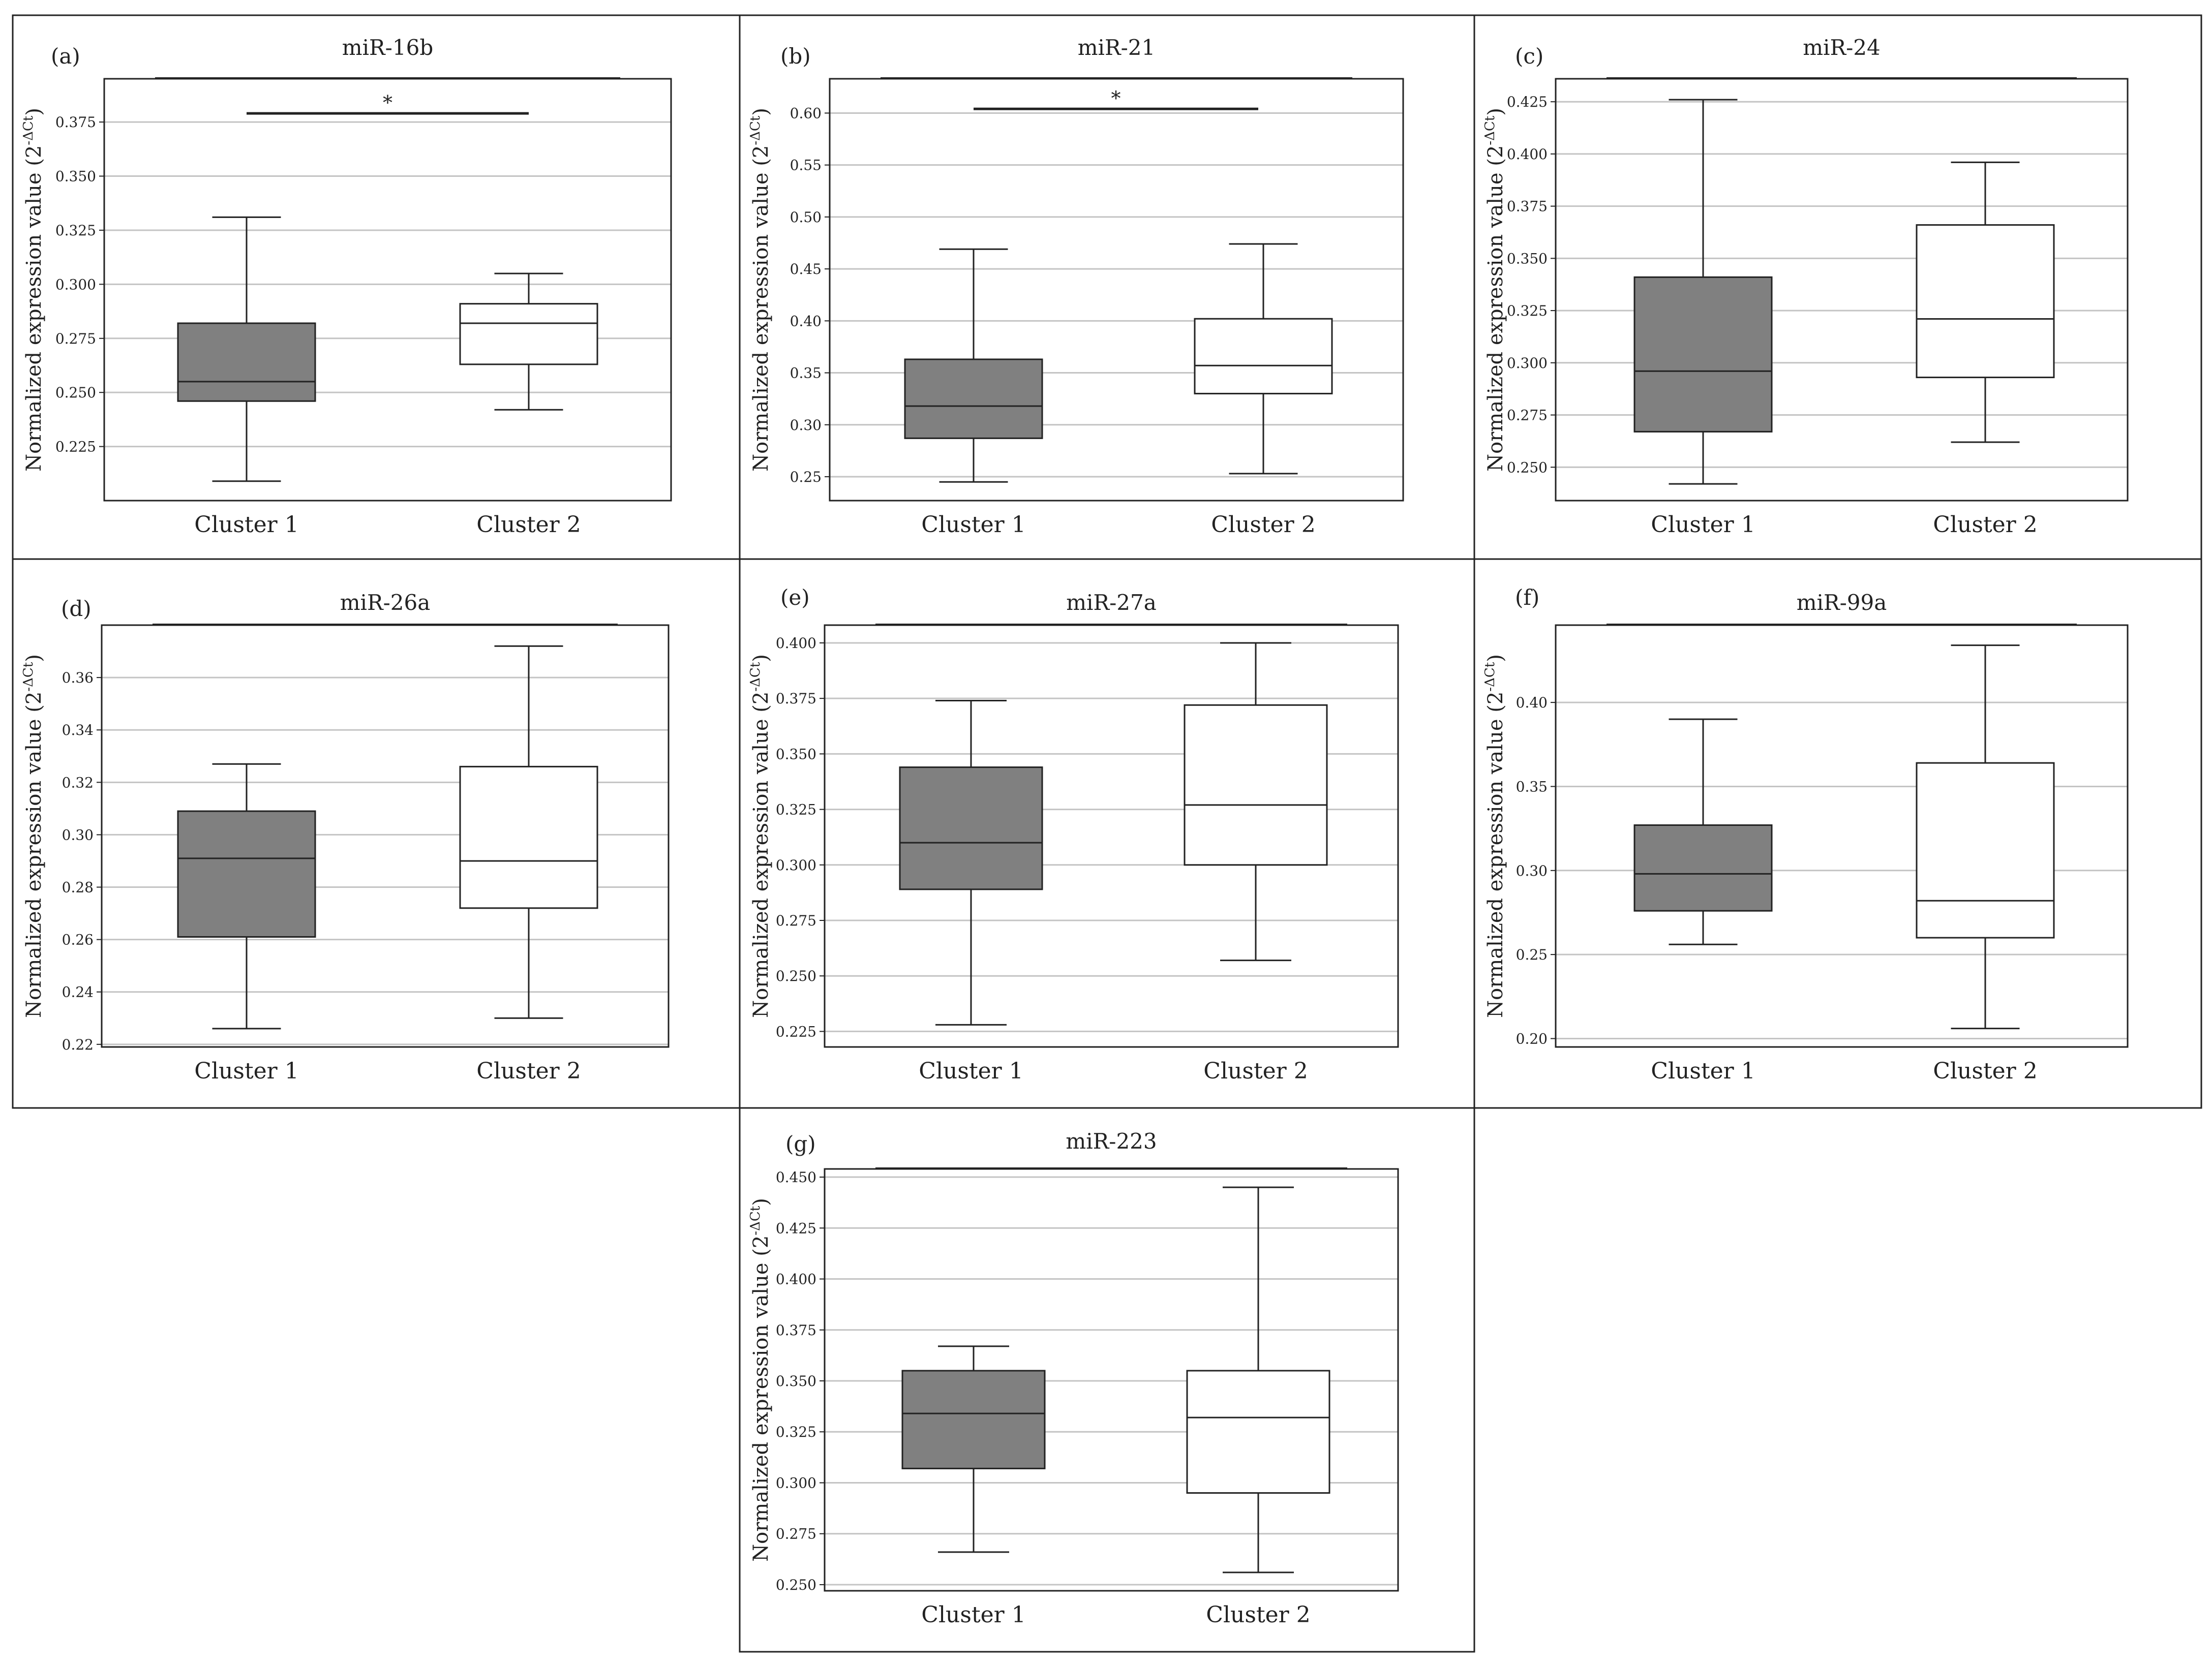  I want to click on y-tick-label: 0.225, so click(796, 1031).